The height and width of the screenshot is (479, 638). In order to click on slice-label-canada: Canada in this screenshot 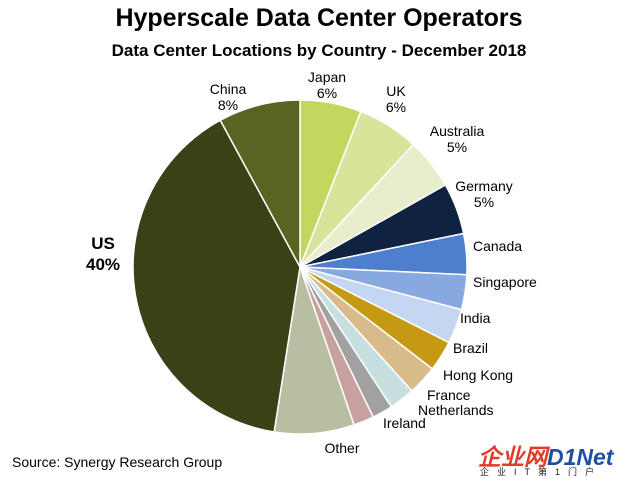, I will do `click(497, 246)`.